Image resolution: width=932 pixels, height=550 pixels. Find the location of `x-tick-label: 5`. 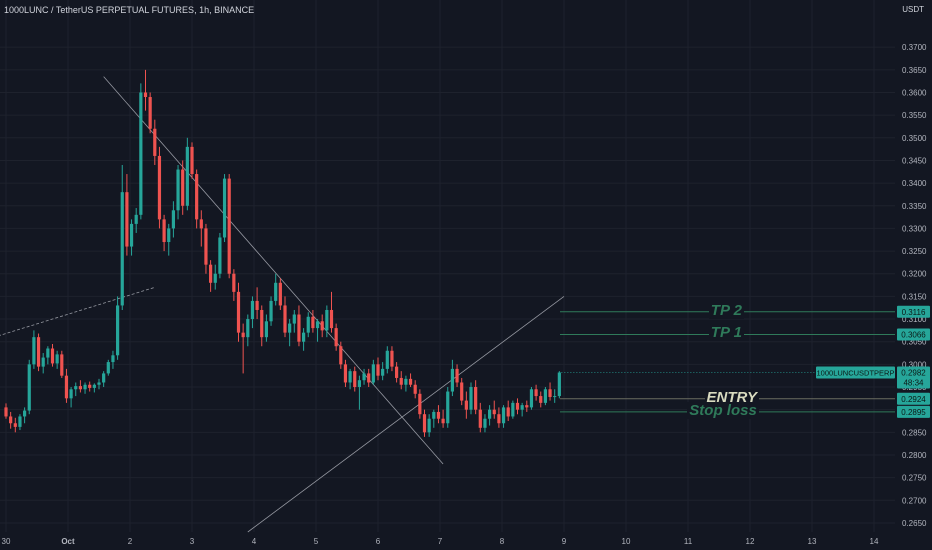

x-tick-label: 5 is located at coordinates (316, 541).